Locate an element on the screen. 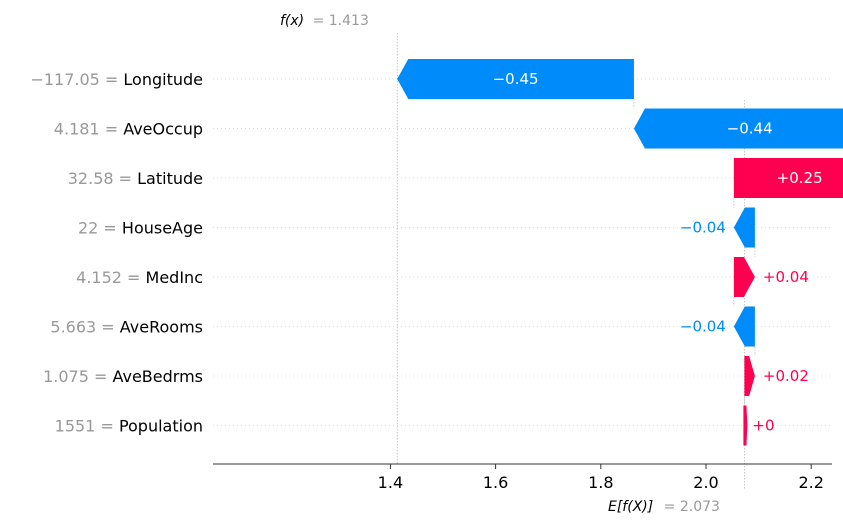 Image resolution: width=843 pixels, height=523 pixels. feature-value: 4.152 = is located at coordinates (110, 277).